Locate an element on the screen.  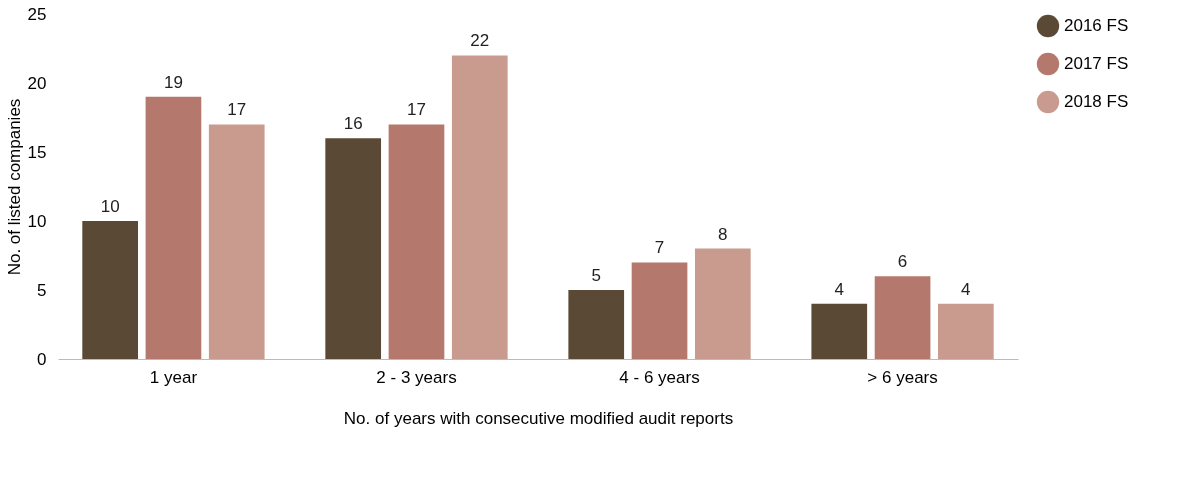
legend-label: 2017 FS is located at coordinates (1096, 63).